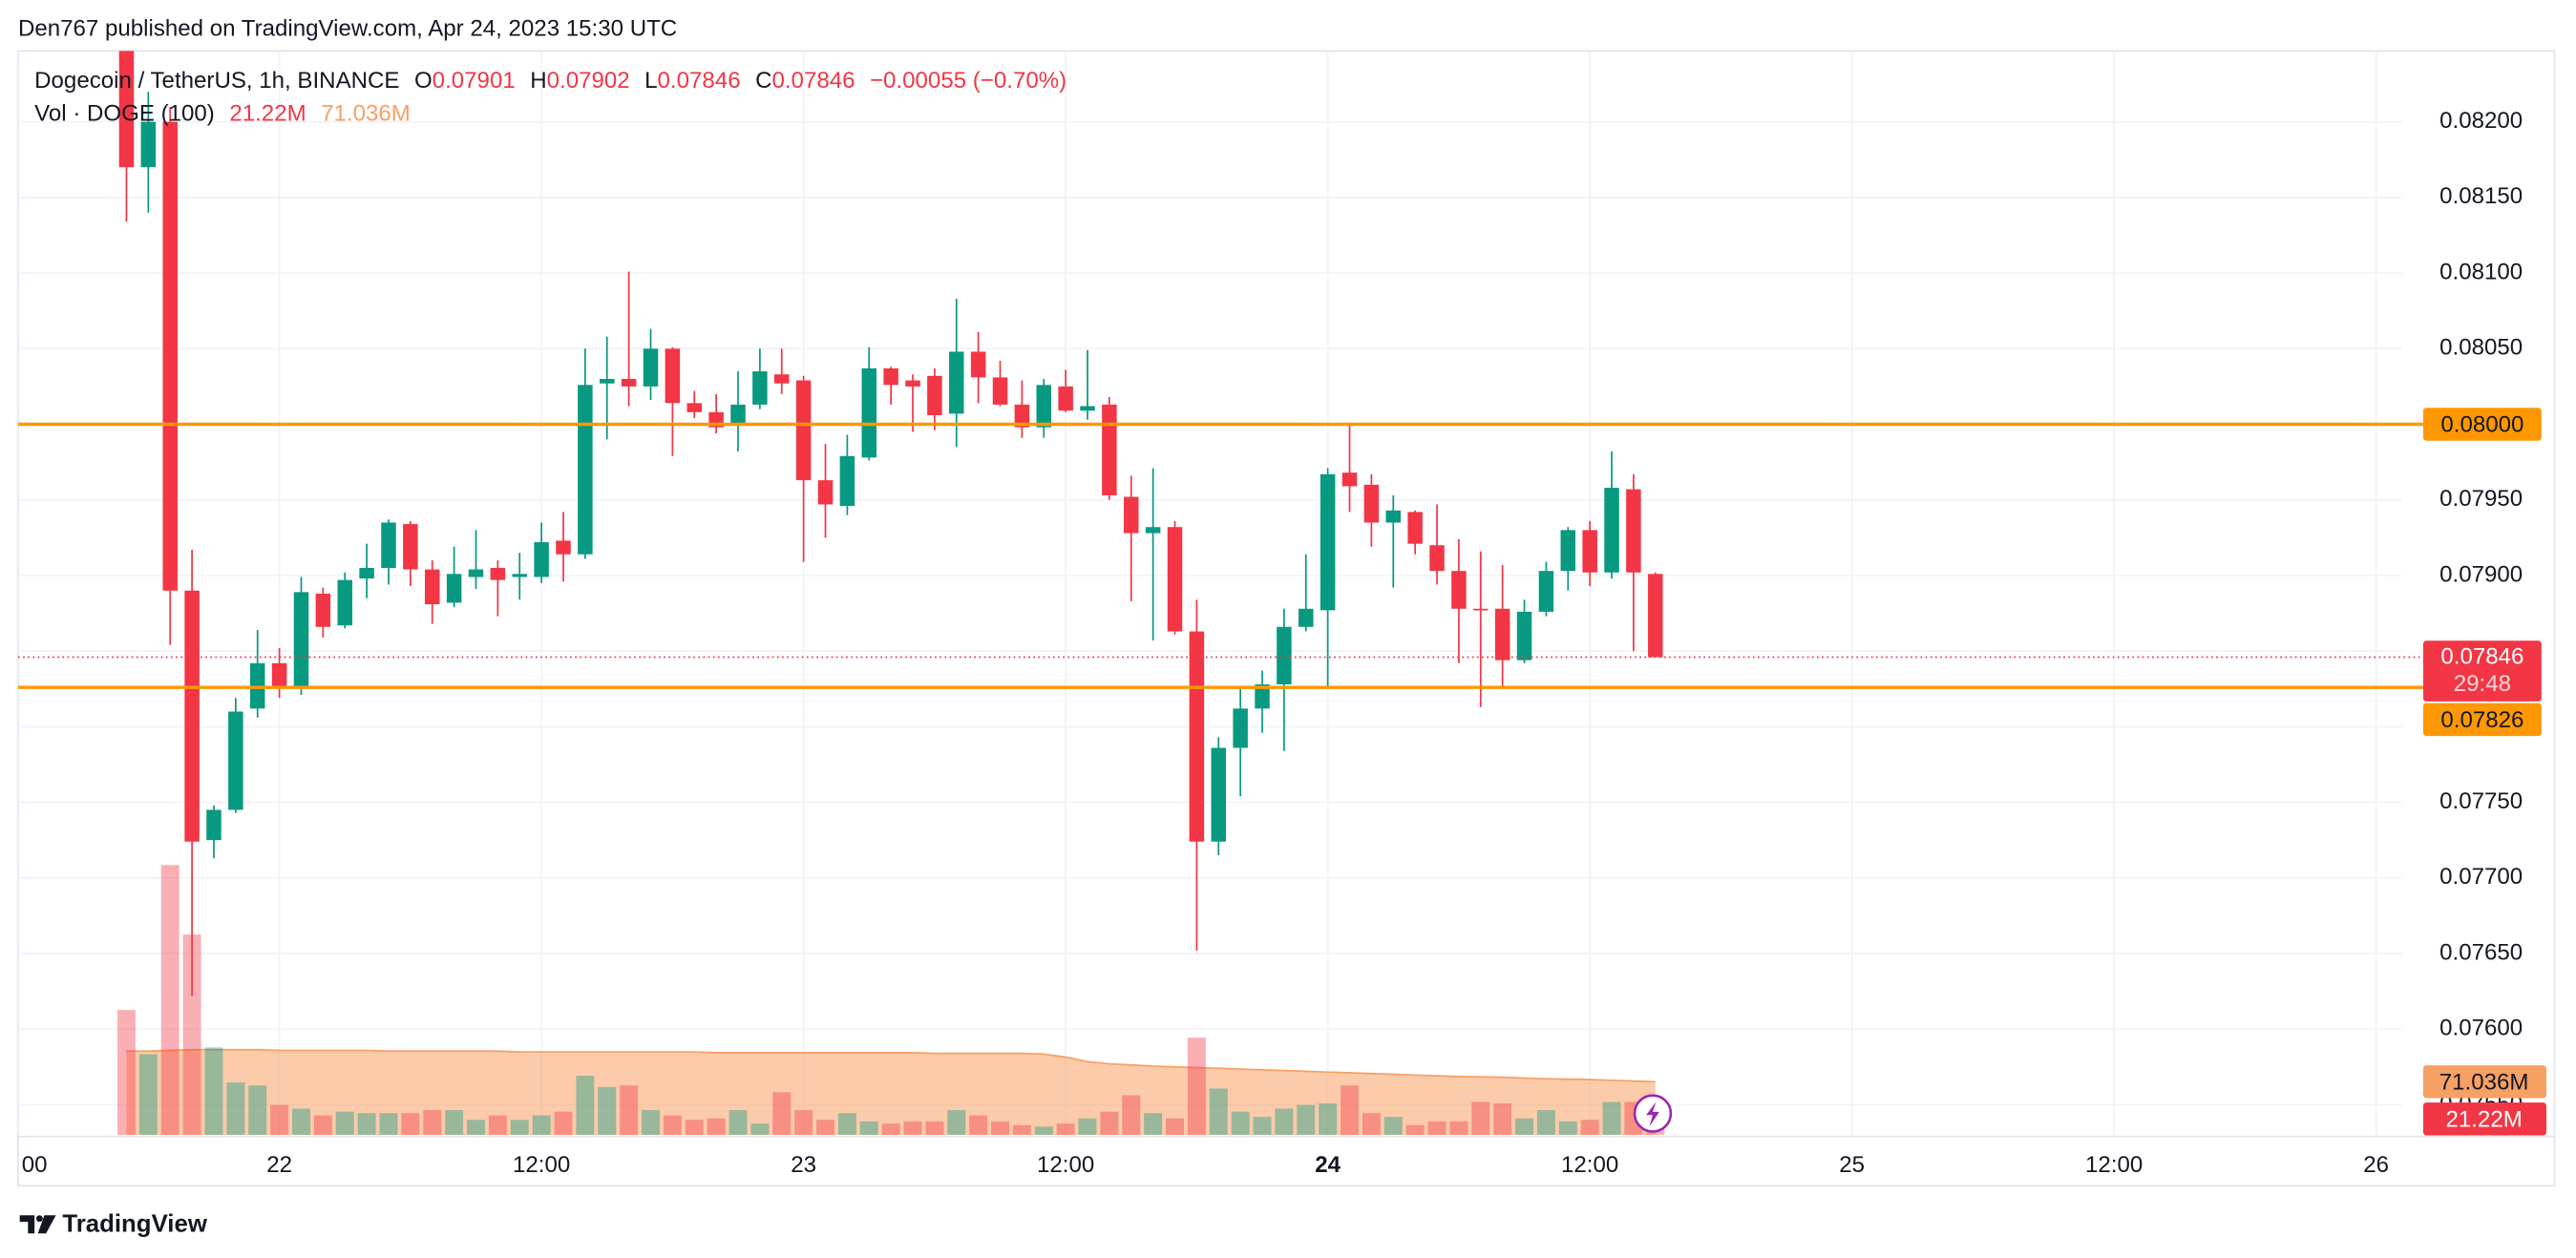 The height and width of the screenshot is (1258, 2576). I want to click on symbol-title: Dogecoin / TetherUS, 1h, BINANCE, so click(216, 81).